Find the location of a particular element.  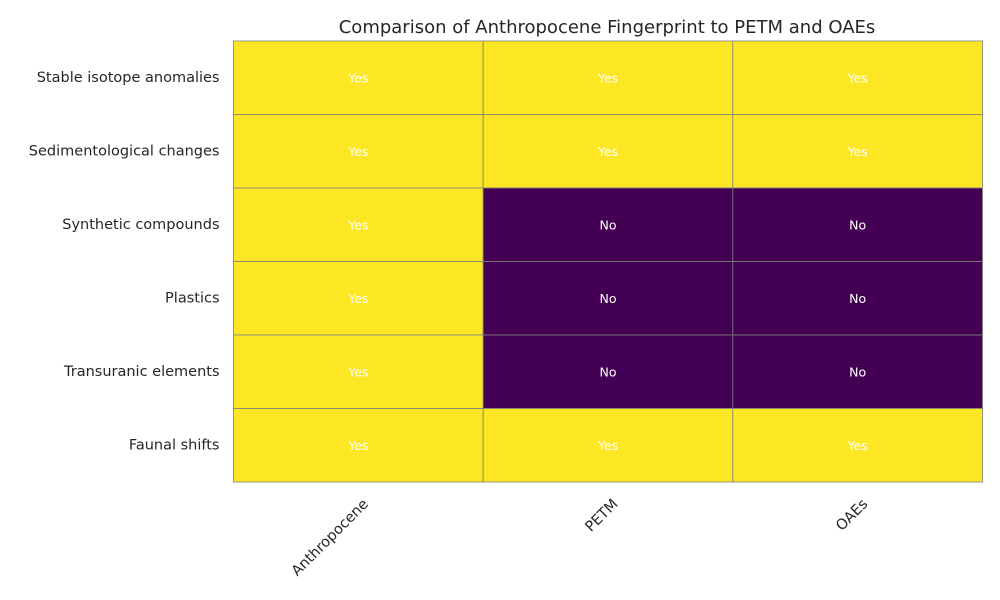

column-label: OAEs is located at coordinates (852, 515).